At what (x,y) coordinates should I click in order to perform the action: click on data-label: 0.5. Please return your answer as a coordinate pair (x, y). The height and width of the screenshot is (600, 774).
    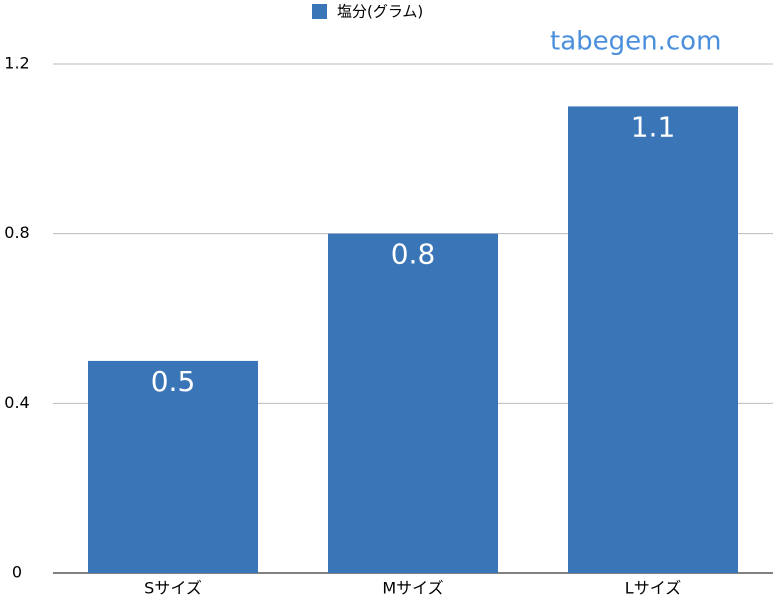
    Looking at the image, I should click on (173, 381).